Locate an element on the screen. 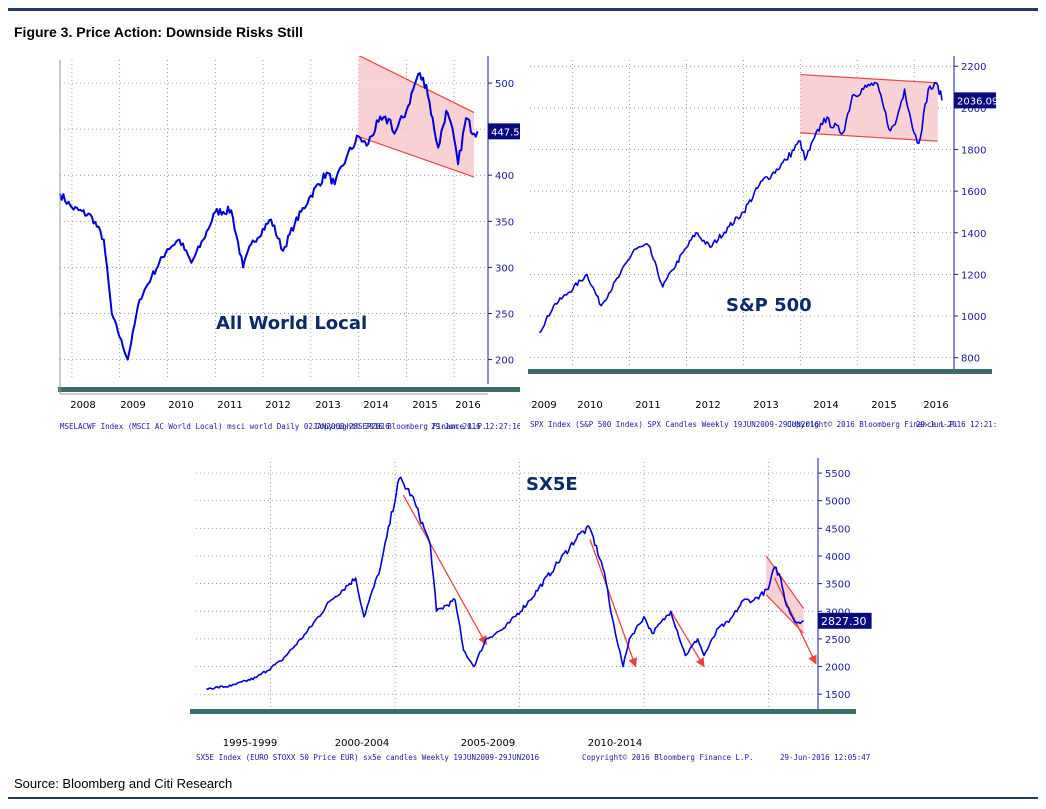  last-value-label: 2827.30 is located at coordinates (844, 621).